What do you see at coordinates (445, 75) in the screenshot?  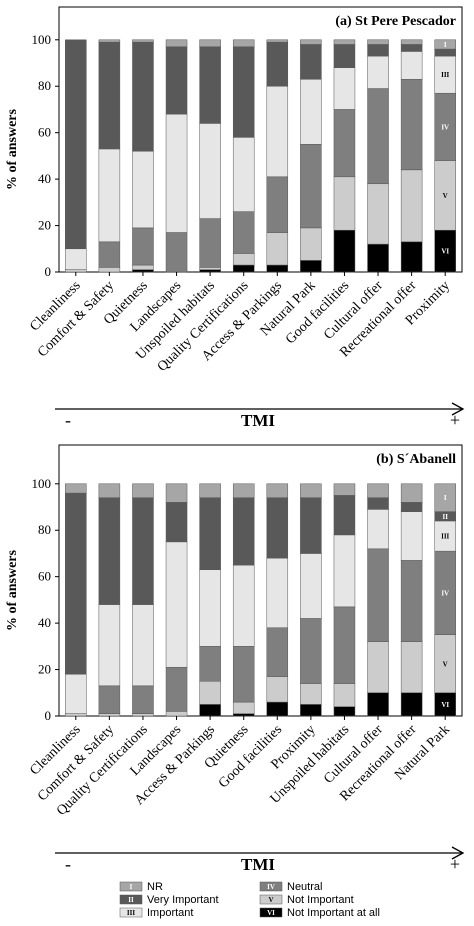 I see `segment-marker: III` at bounding box center [445, 75].